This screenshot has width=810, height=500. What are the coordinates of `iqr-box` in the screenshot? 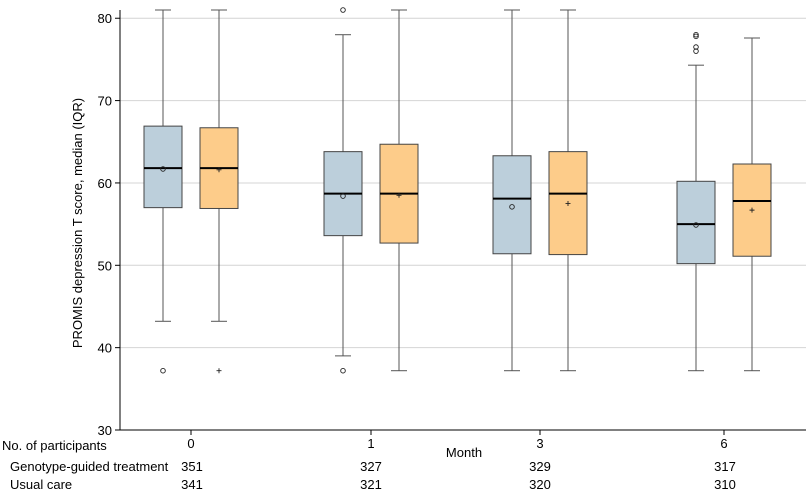 It's located at (568, 203).